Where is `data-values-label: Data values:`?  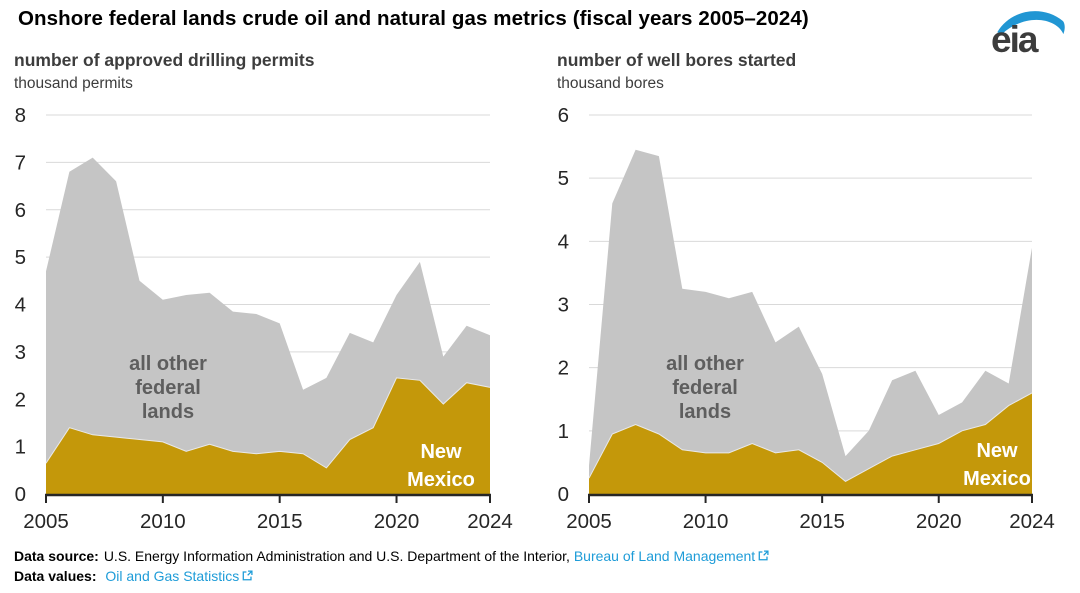 data-values-label: Data values: is located at coordinates (55, 576).